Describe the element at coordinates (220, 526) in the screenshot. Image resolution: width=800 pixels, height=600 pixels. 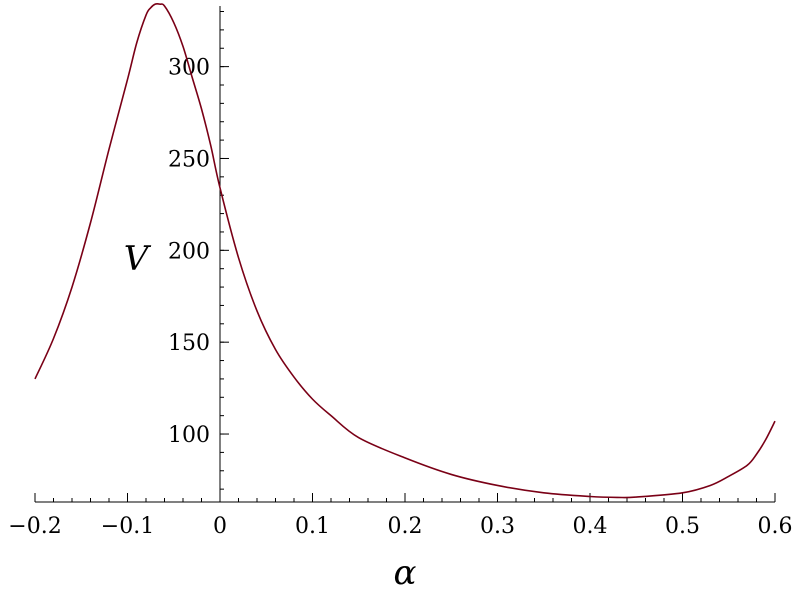
I see `x-tick-label: 0` at that location.